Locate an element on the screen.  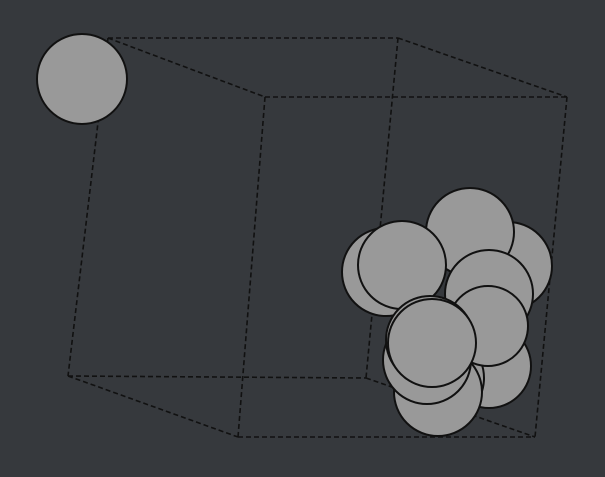
cube-edge-top-right is located at coordinates (482, 67).